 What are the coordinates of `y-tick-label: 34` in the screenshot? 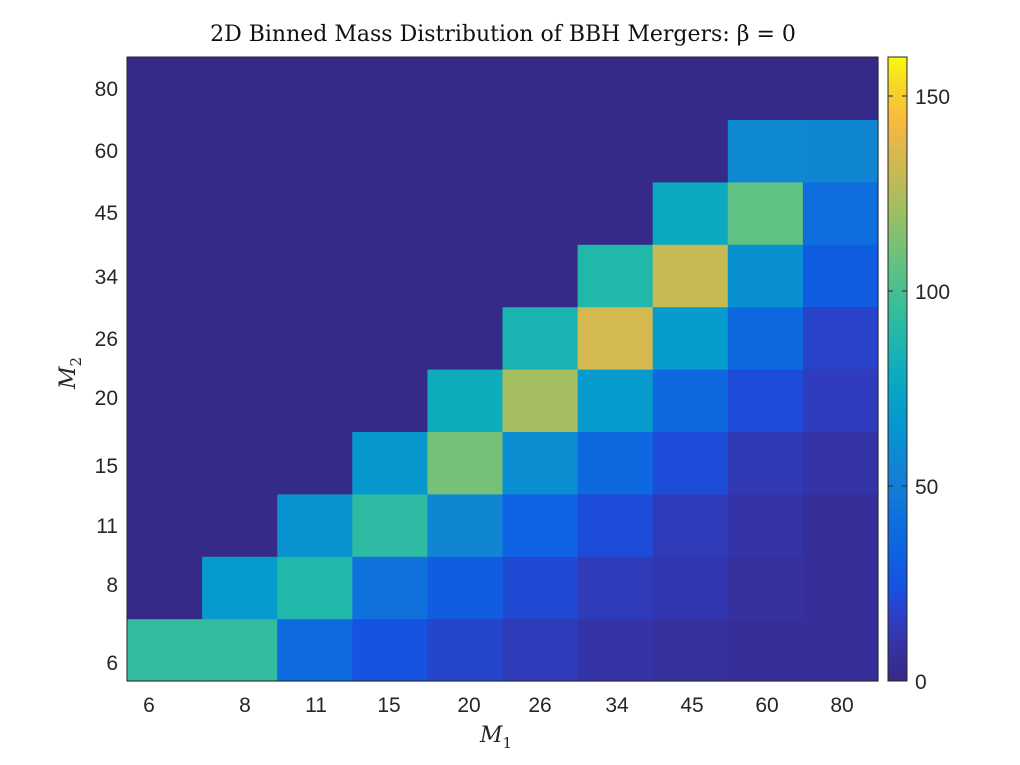 It's located at (107, 277).